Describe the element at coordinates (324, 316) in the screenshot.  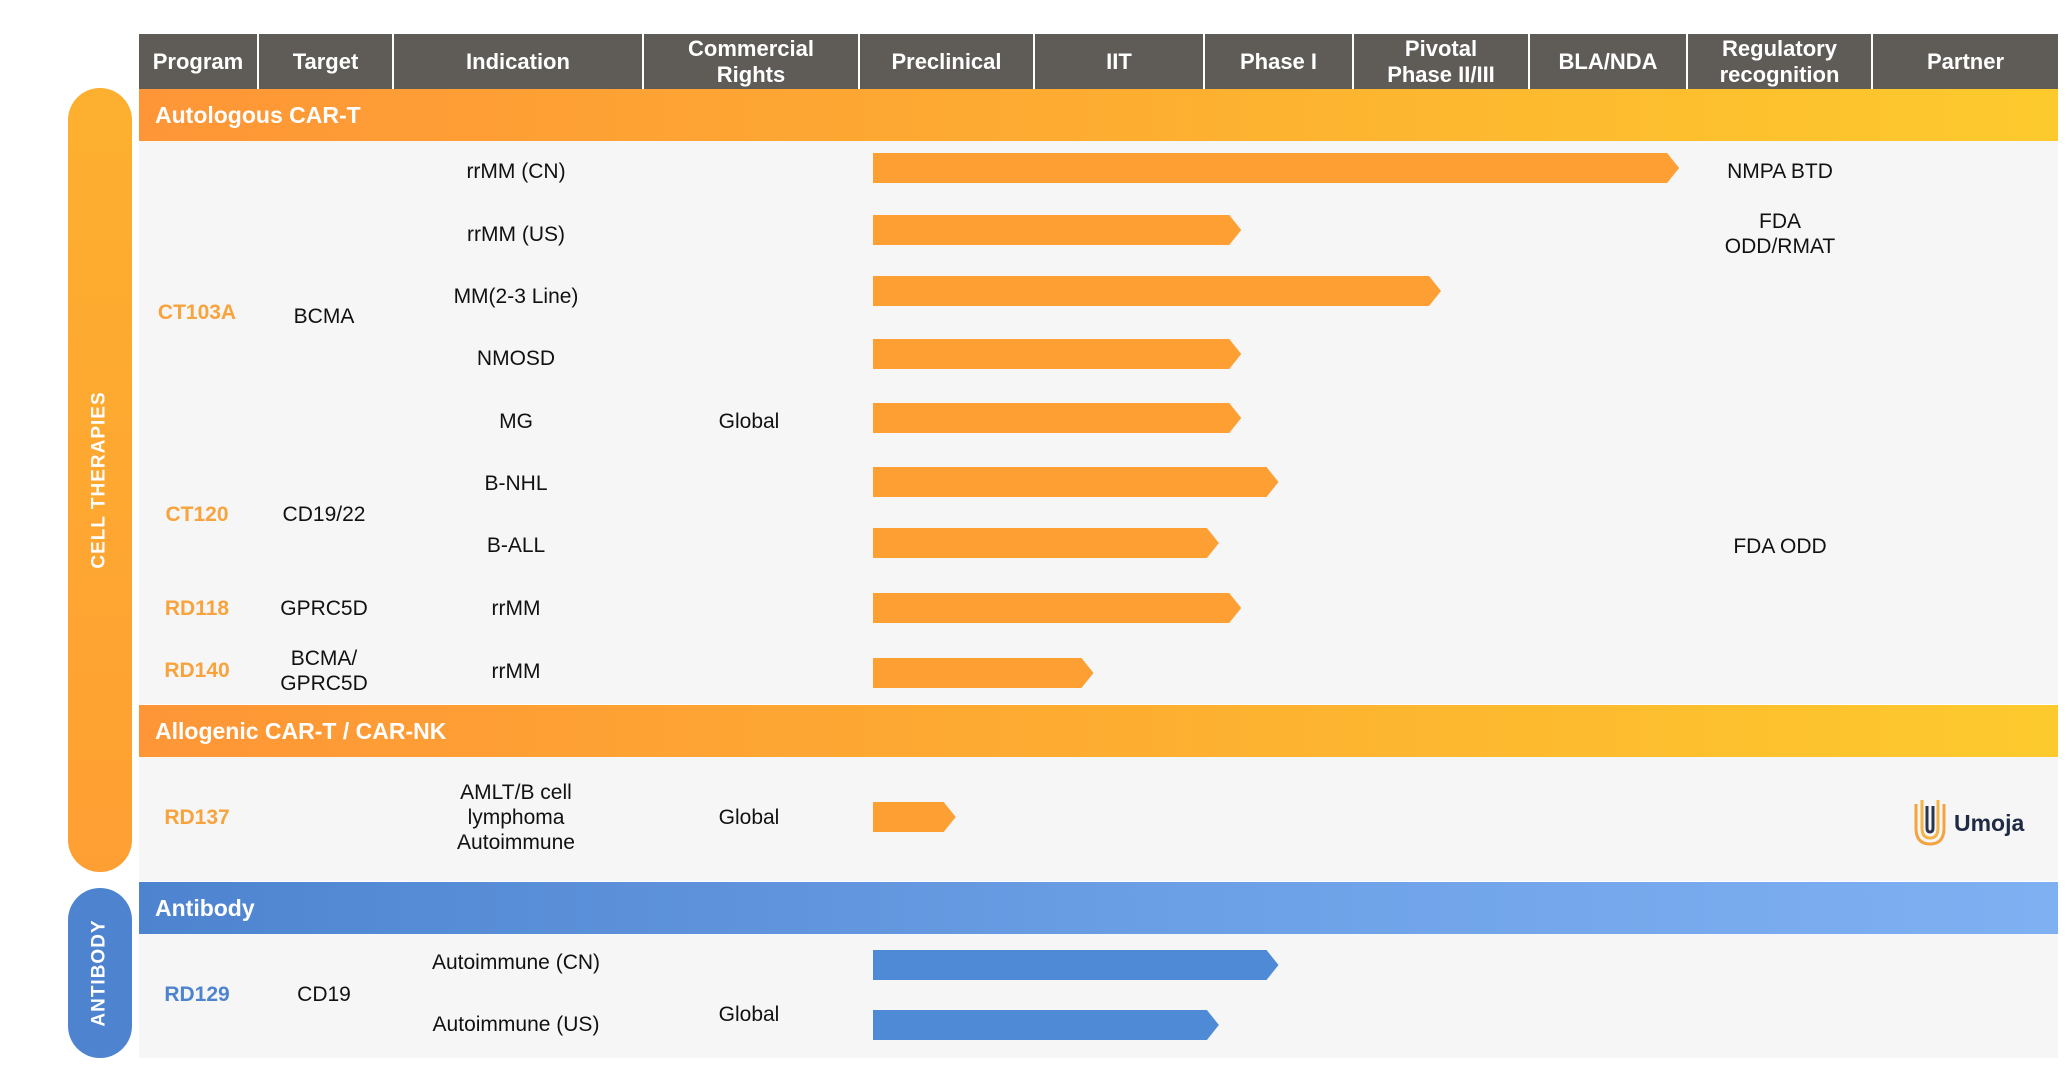
I see `target-ct103a: BCMA` at that location.